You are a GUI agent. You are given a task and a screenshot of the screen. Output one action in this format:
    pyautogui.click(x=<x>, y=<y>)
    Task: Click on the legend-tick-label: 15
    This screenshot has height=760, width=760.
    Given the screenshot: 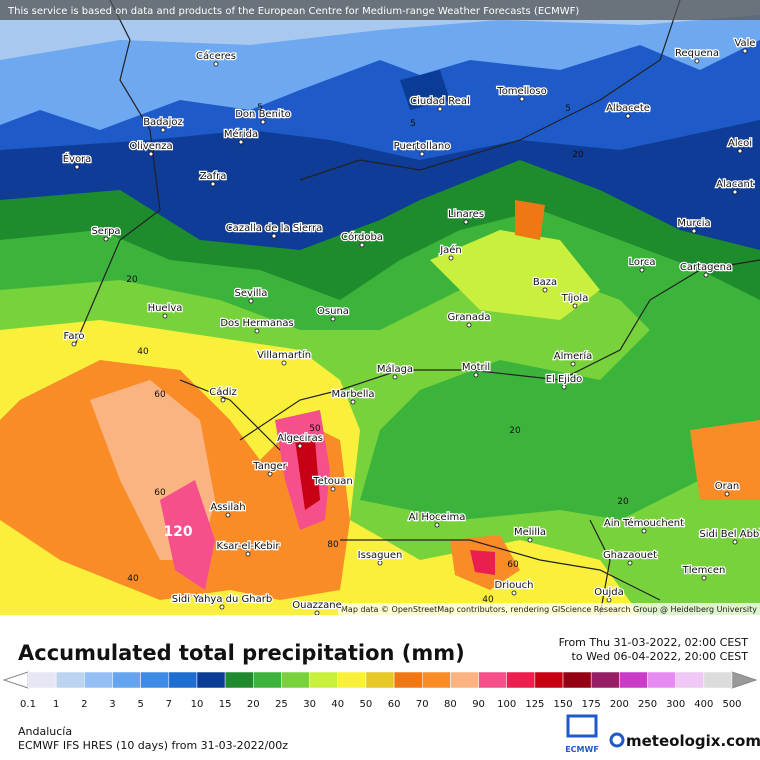 What is the action you would take?
    pyautogui.click(x=225, y=704)
    